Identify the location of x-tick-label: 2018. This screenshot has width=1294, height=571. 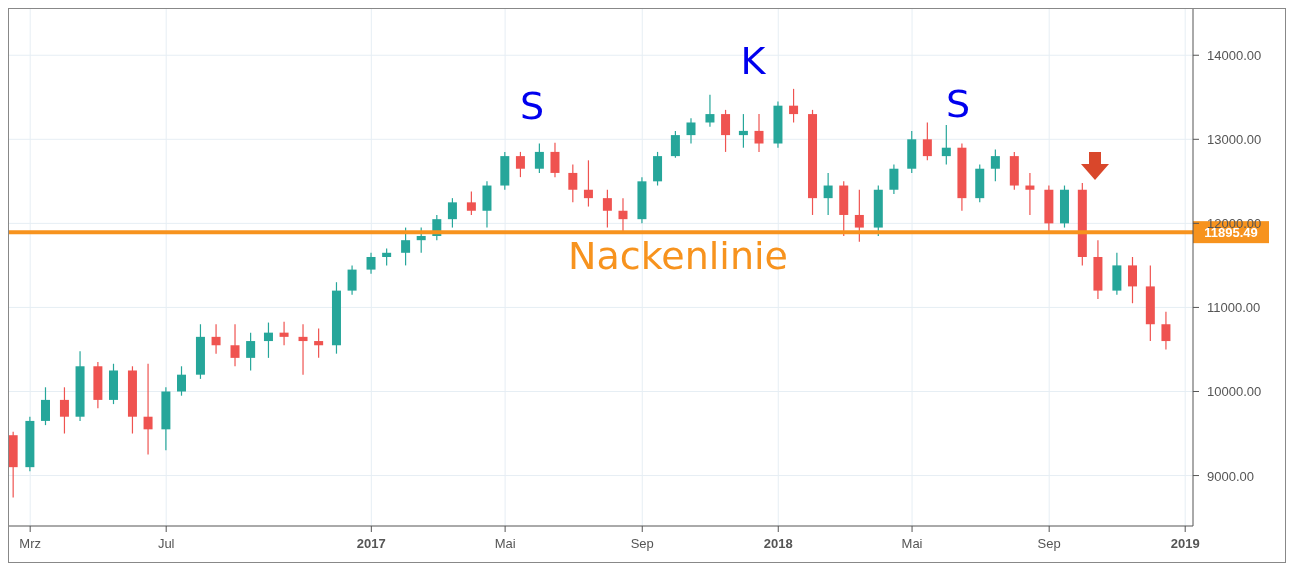
(778, 543).